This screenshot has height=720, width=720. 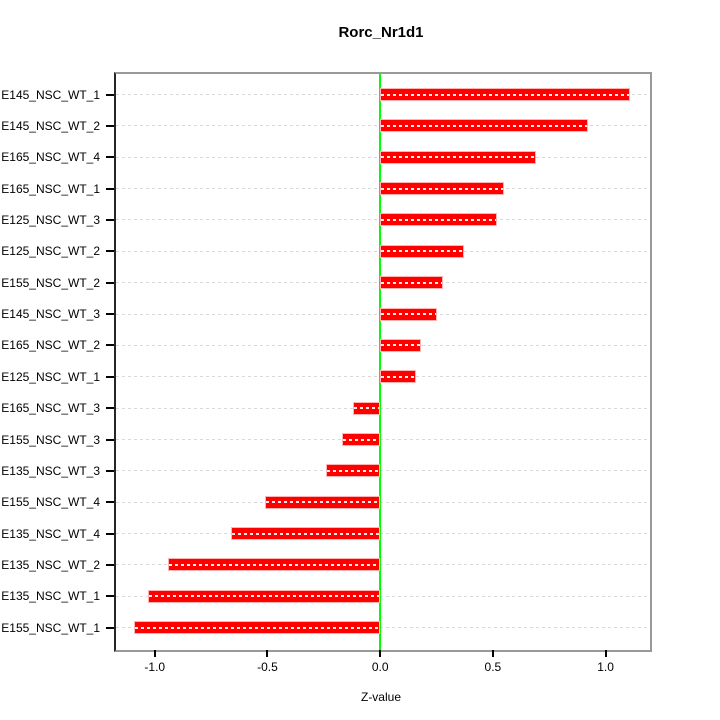 I want to click on y-tick-label: E165_NSC_WT_2, so click(x=50, y=345).